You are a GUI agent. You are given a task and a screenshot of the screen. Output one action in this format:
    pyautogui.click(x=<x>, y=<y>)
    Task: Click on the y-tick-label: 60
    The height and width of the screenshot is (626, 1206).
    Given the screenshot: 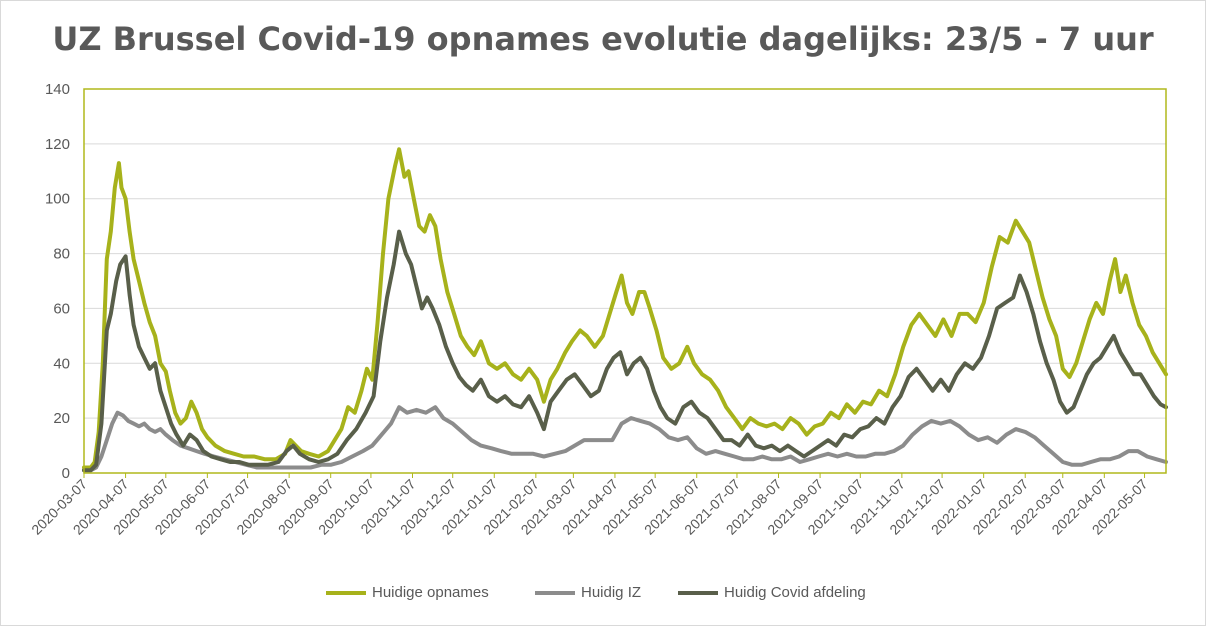 What is the action you would take?
    pyautogui.click(x=61, y=308)
    